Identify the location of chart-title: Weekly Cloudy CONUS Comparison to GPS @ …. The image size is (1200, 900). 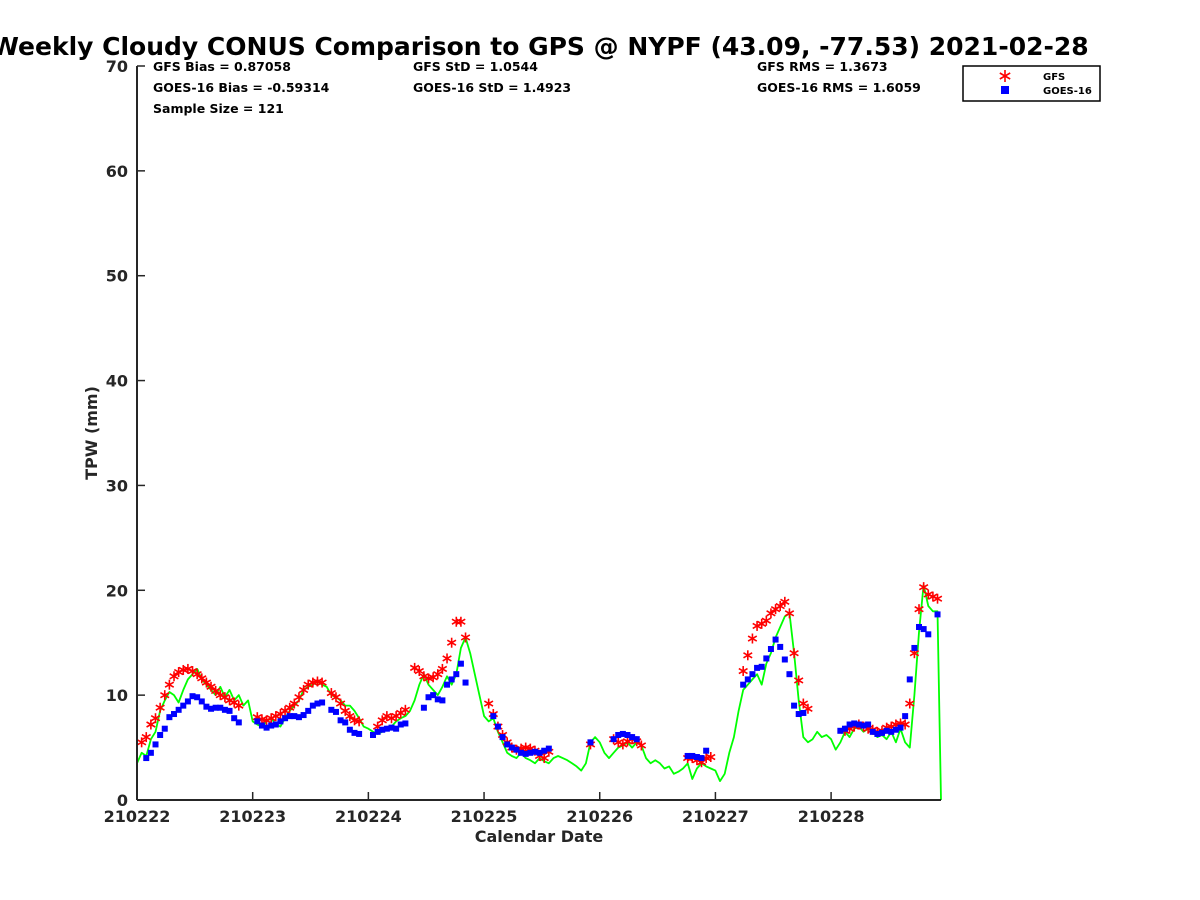
(544, 46).